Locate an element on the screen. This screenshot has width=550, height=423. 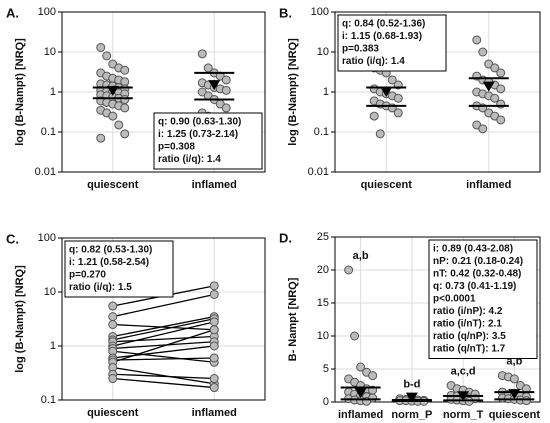
group-label: b-d is located at coordinates (411, 385).